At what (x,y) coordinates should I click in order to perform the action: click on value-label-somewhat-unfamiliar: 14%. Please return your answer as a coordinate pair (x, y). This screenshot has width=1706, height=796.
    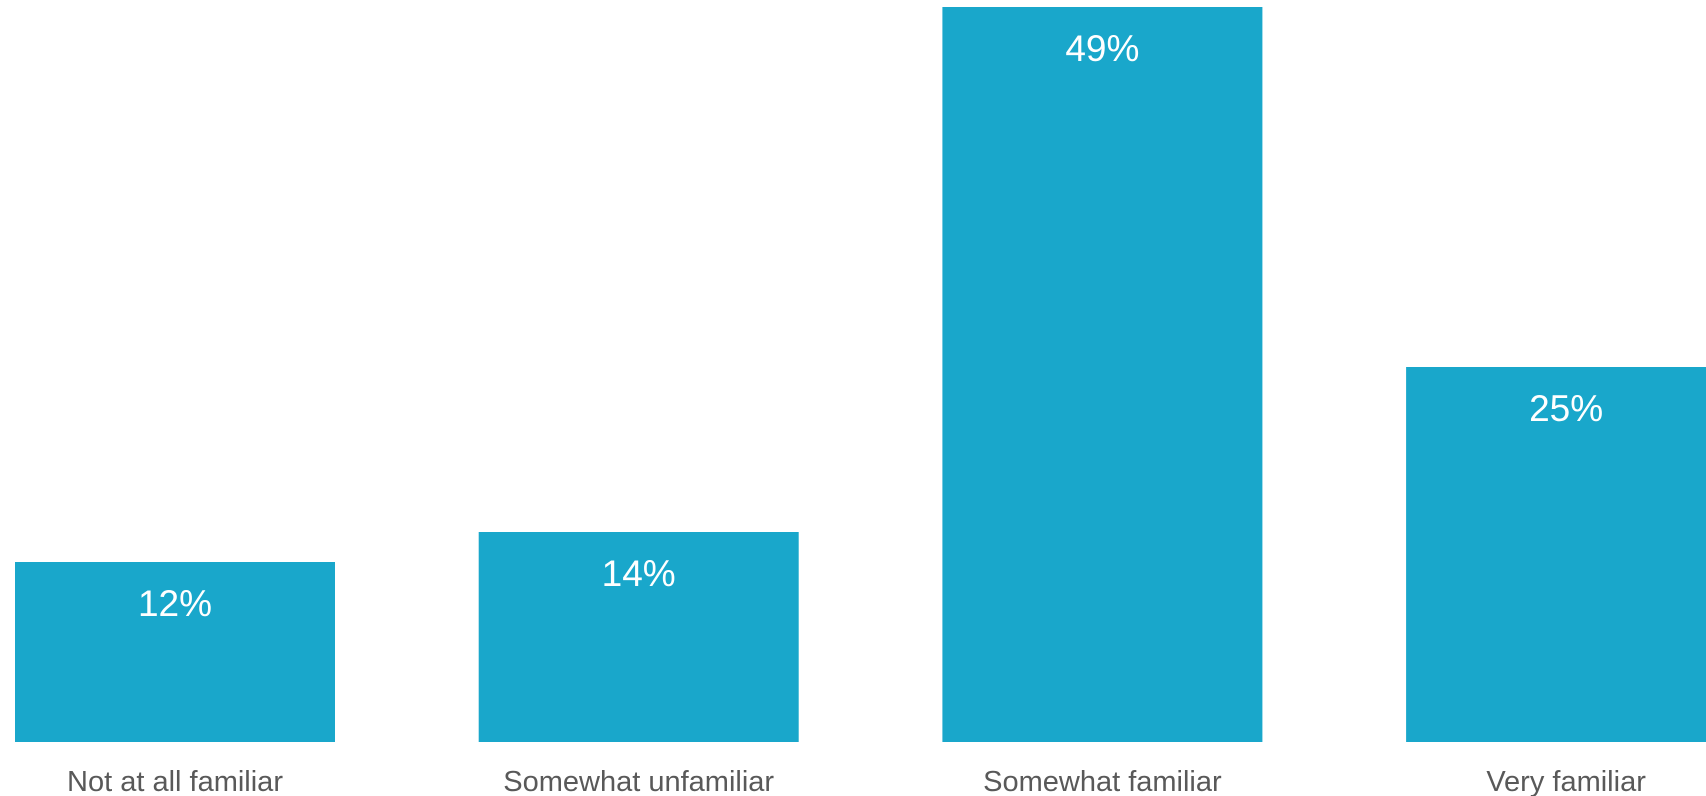
    Looking at the image, I should click on (639, 573).